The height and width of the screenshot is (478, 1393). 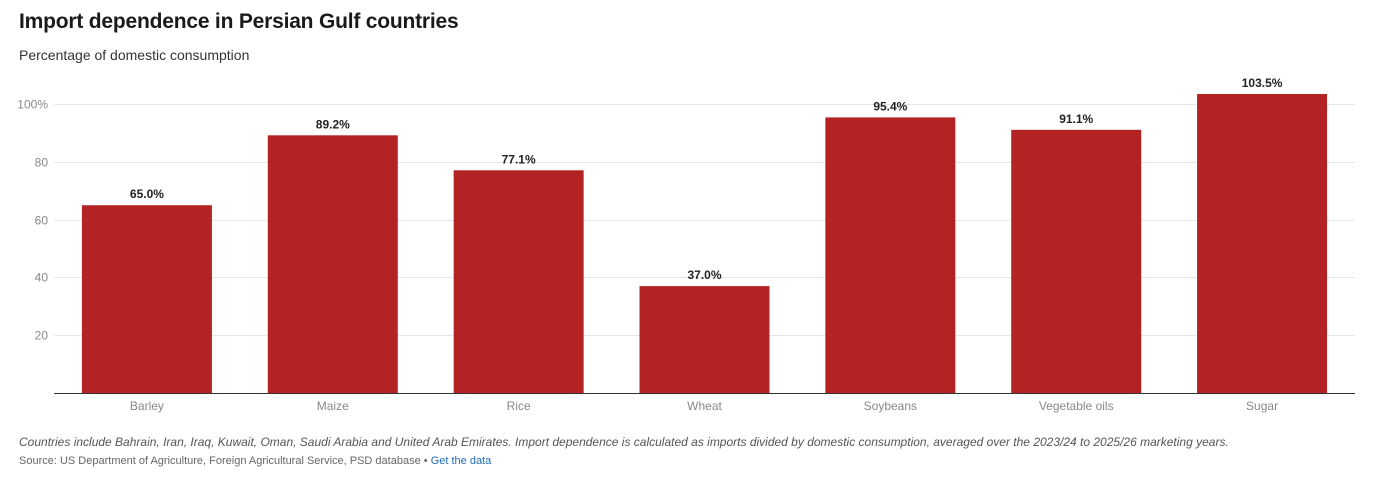 I want to click on y-tick-label: 100%, so click(x=32, y=105).